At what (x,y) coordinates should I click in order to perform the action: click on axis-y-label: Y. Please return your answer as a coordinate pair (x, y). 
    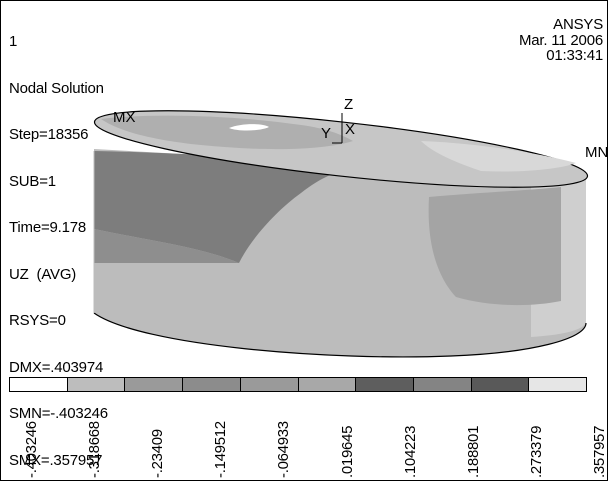
    Looking at the image, I should click on (326, 133).